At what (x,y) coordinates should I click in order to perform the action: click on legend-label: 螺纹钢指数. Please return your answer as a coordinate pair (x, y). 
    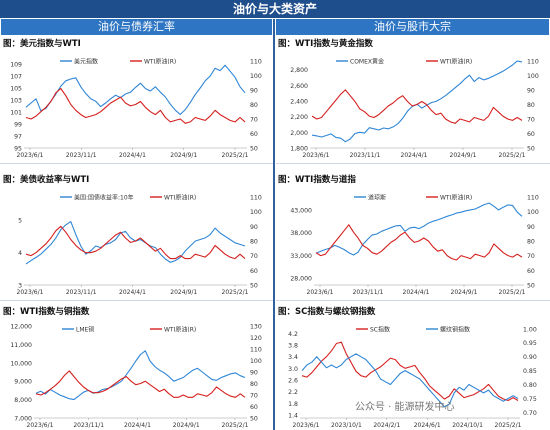
    Looking at the image, I should click on (455, 330).